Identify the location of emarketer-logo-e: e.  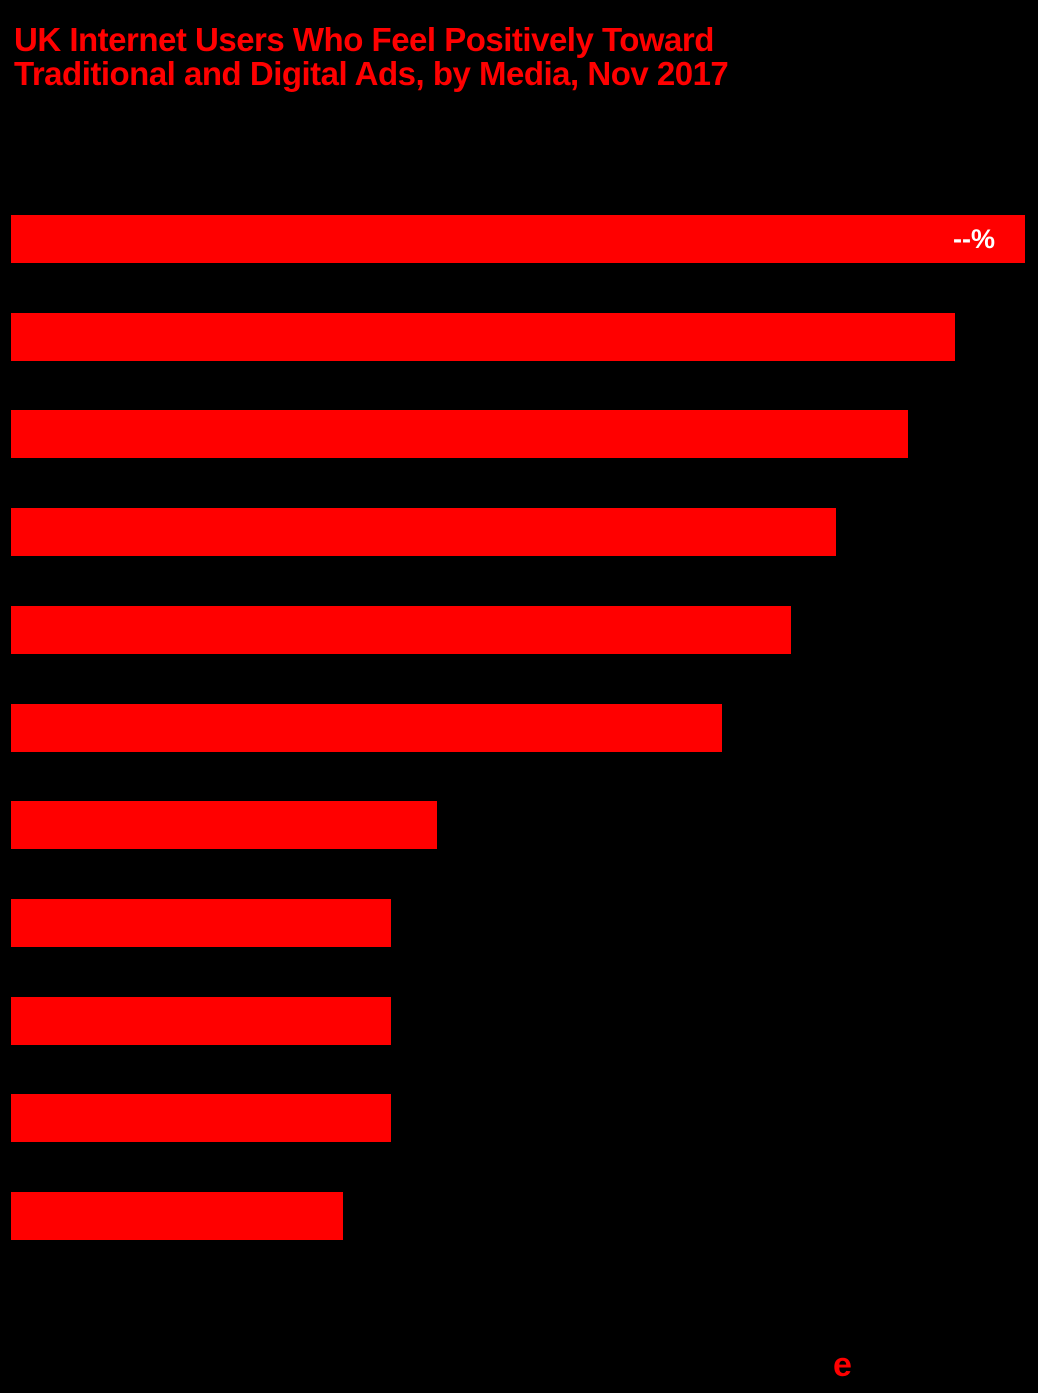
(842, 1365).